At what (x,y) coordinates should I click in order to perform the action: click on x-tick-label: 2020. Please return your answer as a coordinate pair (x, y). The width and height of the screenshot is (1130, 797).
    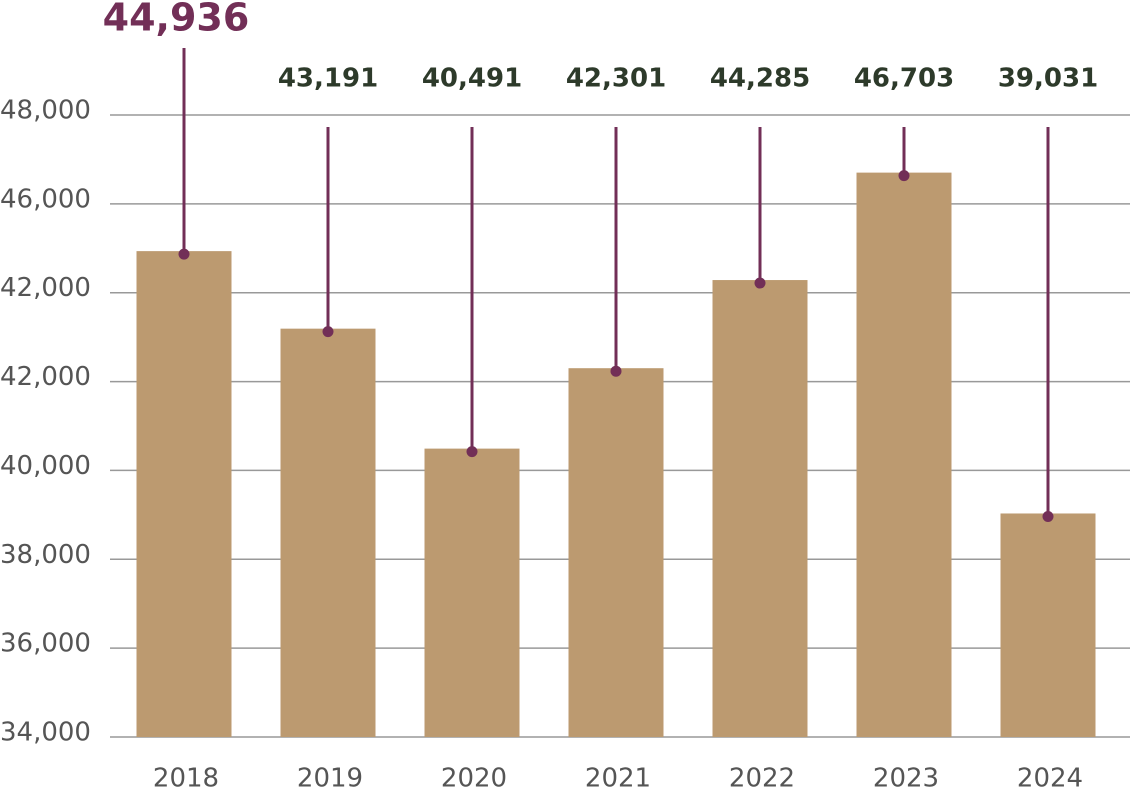
    Looking at the image, I should click on (474, 779).